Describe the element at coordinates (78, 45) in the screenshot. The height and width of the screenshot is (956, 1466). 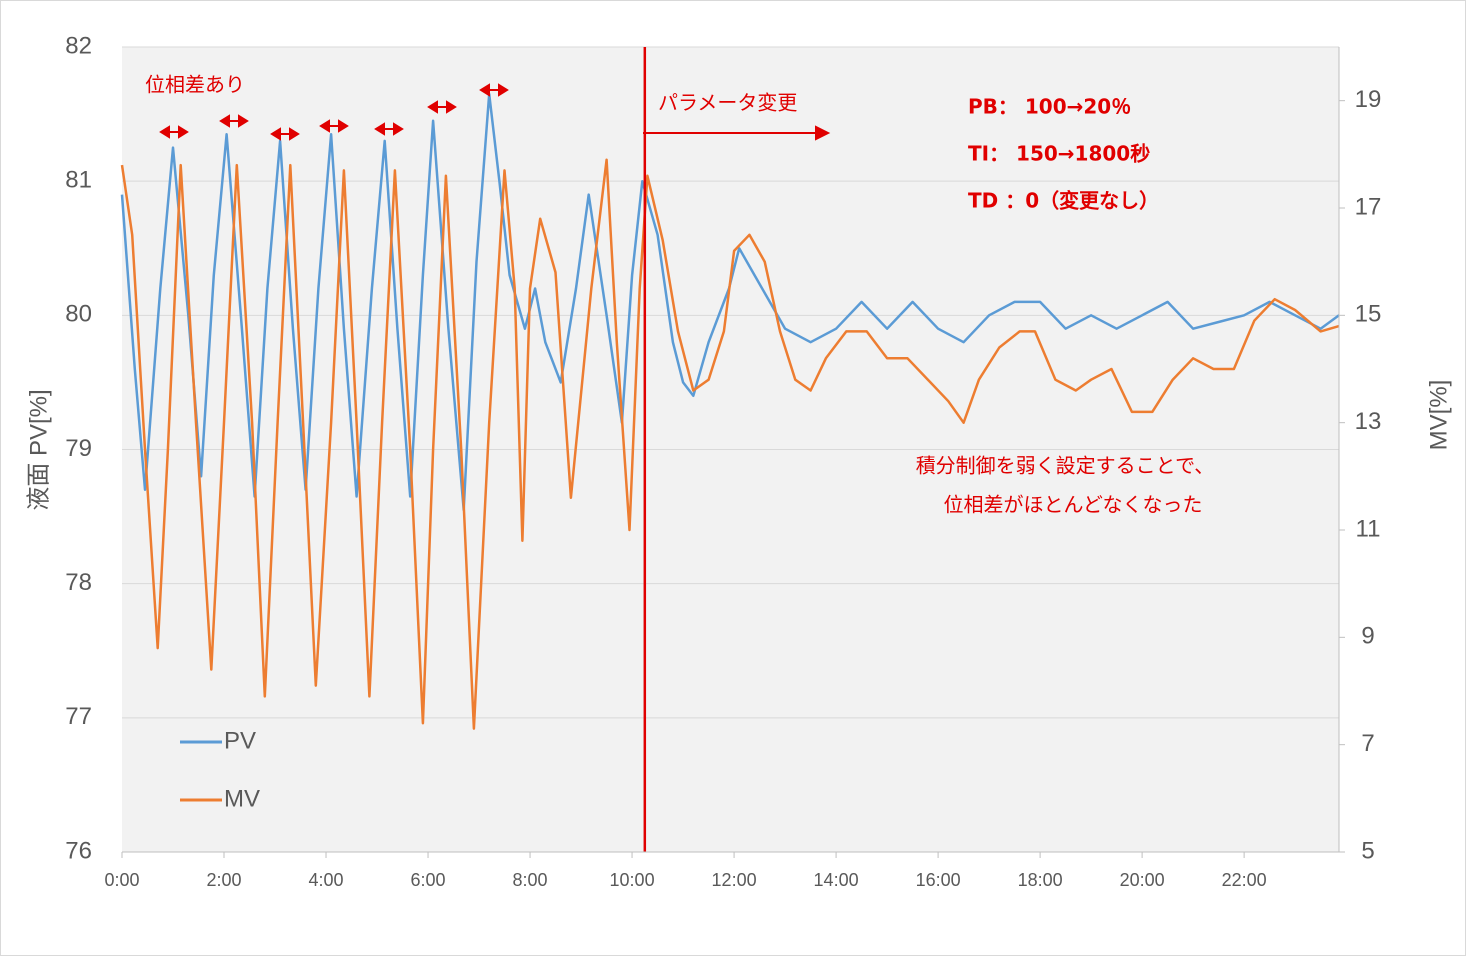
I see `y-tick-label: 82` at that location.